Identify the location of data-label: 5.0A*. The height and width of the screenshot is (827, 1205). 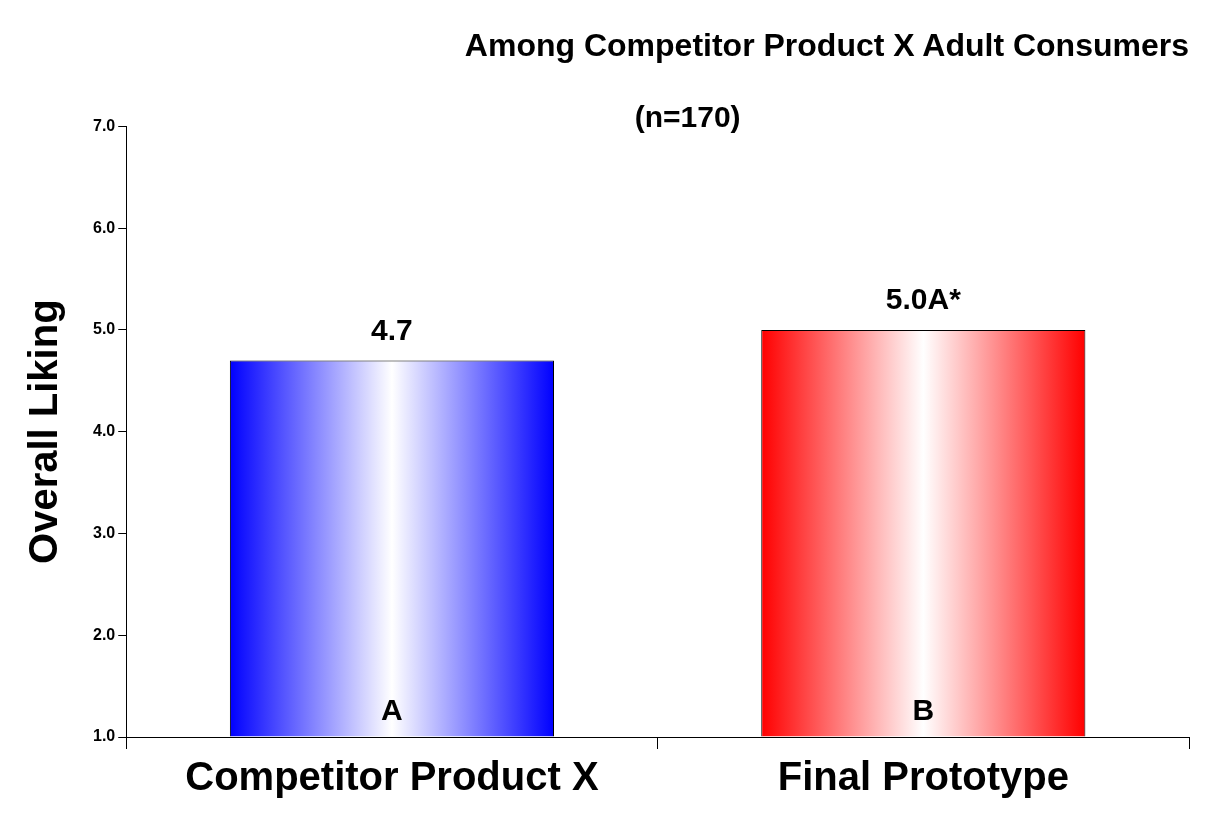
(923, 299).